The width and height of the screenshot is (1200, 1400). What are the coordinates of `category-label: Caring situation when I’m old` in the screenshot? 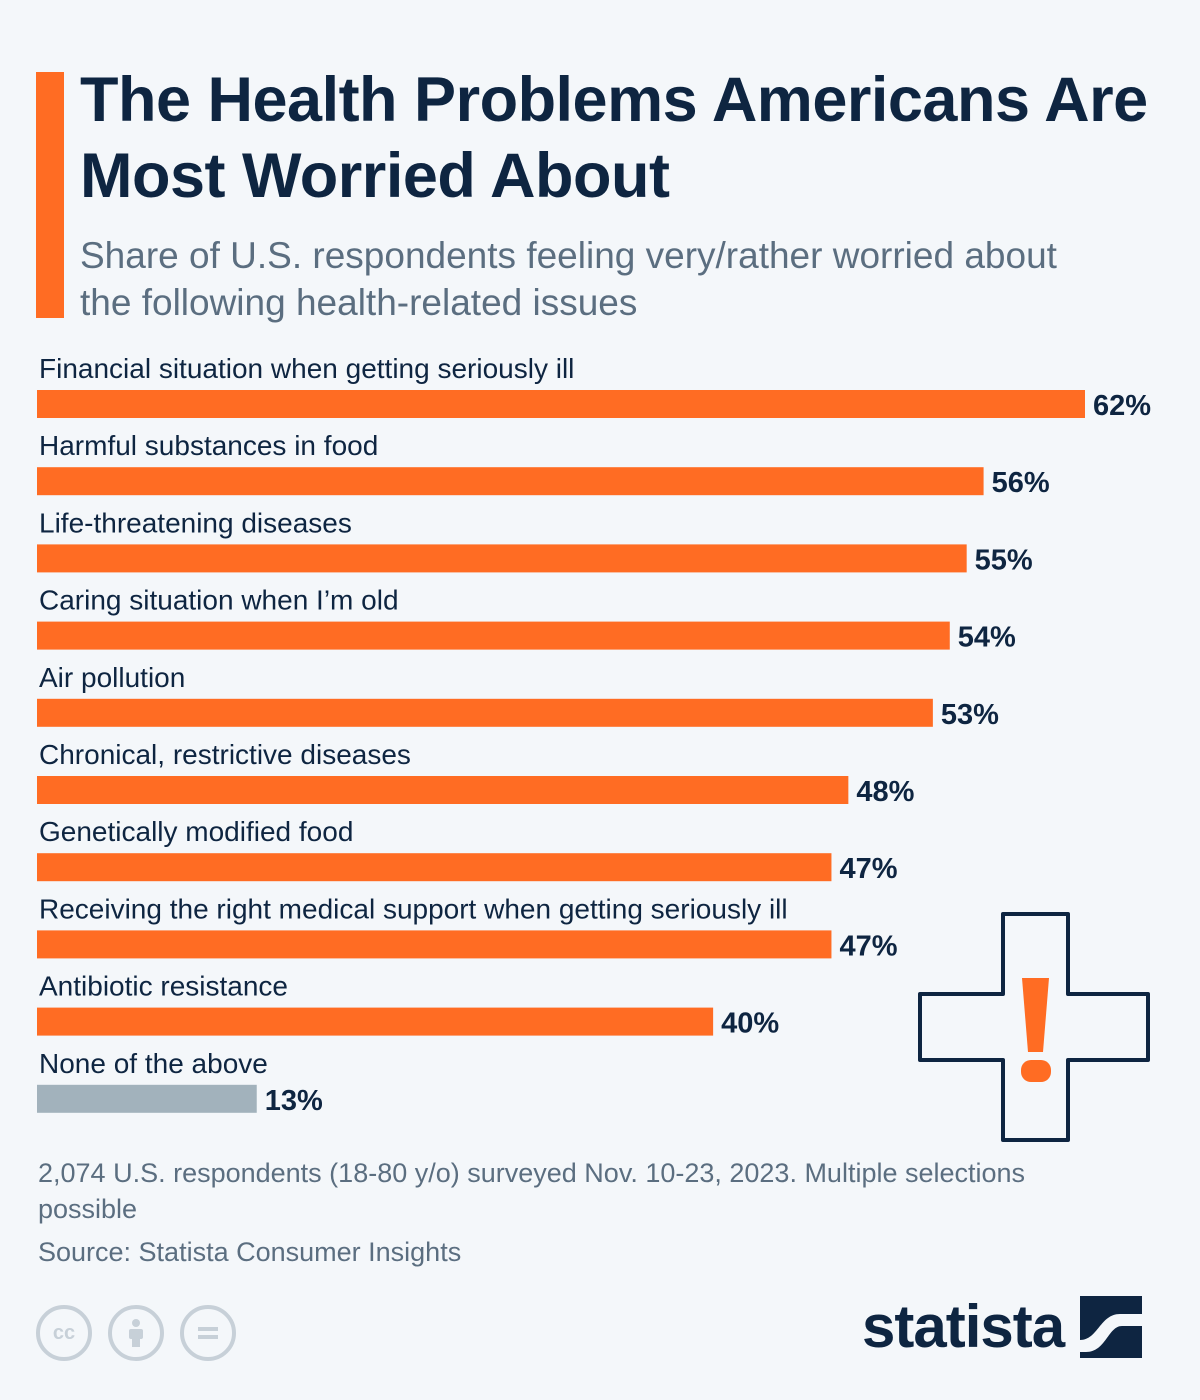 It's located at (219, 600).